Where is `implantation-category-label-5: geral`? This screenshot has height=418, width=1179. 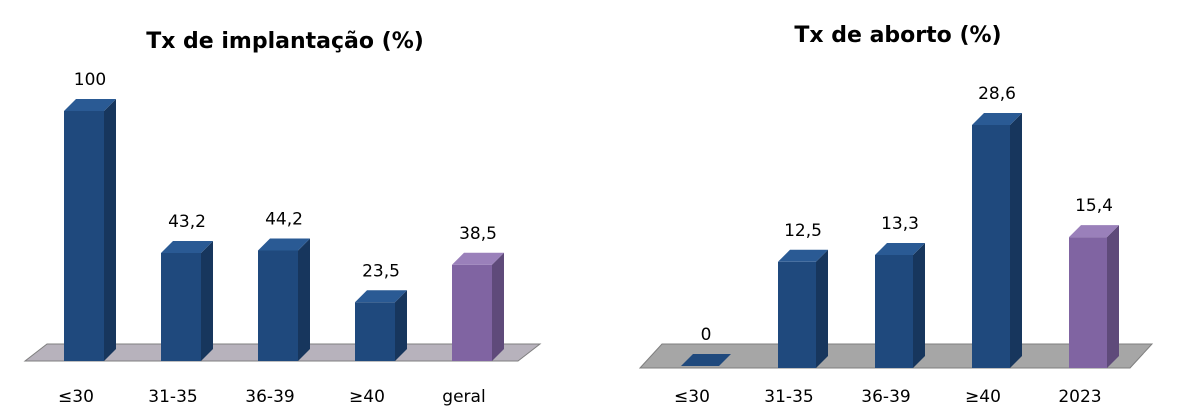 implantation-category-label-5: geral is located at coordinates (463, 397).